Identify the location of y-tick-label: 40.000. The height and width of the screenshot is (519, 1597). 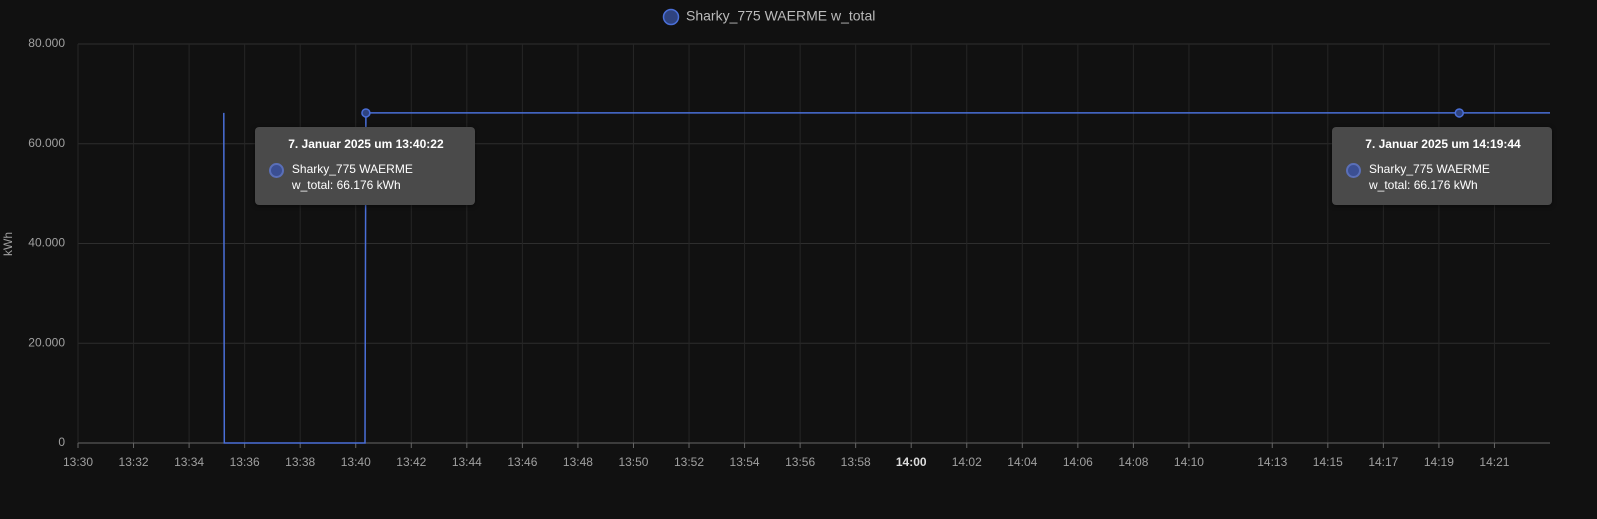
(46, 243).